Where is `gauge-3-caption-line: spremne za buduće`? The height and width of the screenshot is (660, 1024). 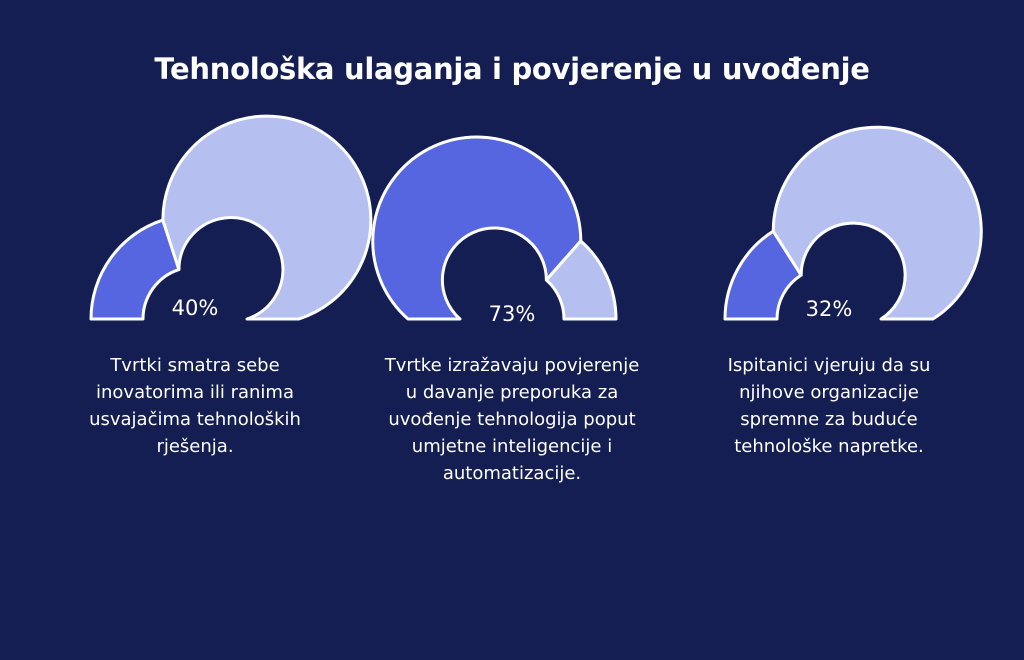
gauge-3-caption-line: spremne za buduće is located at coordinates (829, 419).